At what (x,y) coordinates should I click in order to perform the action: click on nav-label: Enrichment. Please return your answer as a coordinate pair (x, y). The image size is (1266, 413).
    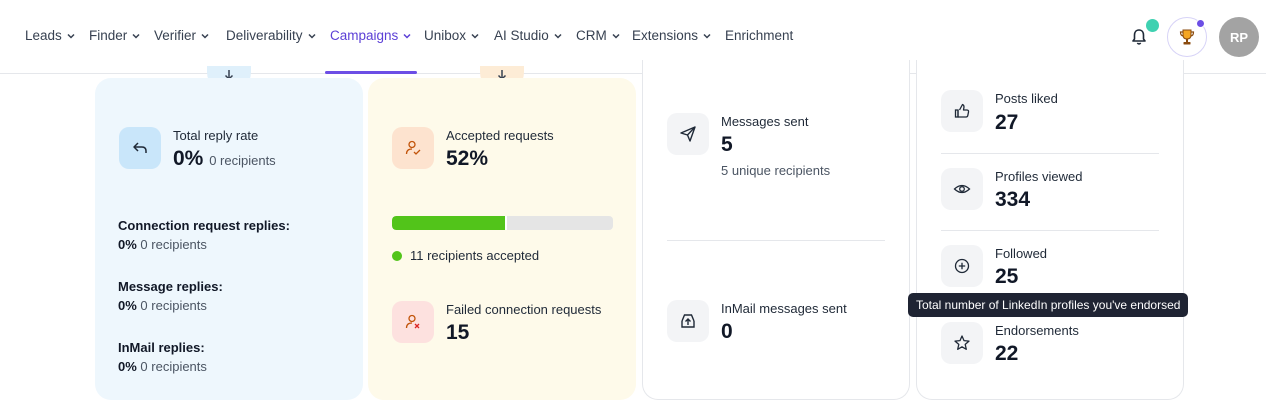
    Looking at the image, I should click on (759, 35).